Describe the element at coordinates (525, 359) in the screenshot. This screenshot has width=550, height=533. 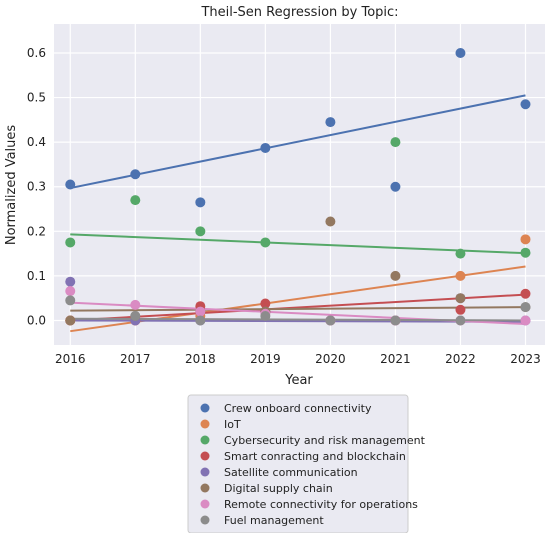
I see `x-tick-label: 2023` at that location.